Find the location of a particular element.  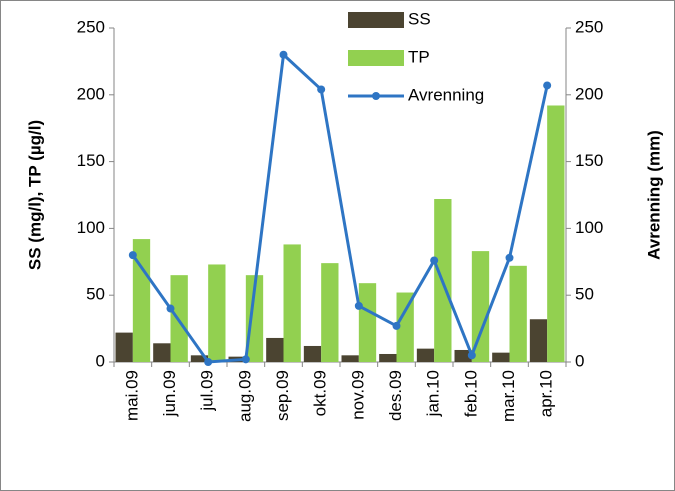

y2-tick-label: 50 is located at coordinates (584, 294).